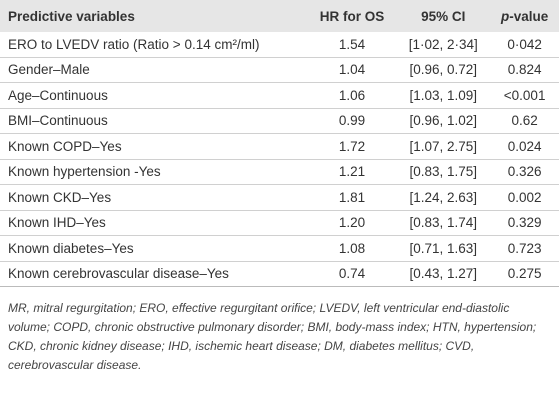 This screenshot has height=415, width=559. What do you see at coordinates (154, 146) in the screenshot?
I see `table-cell: Known COPD–Yes` at bounding box center [154, 146].